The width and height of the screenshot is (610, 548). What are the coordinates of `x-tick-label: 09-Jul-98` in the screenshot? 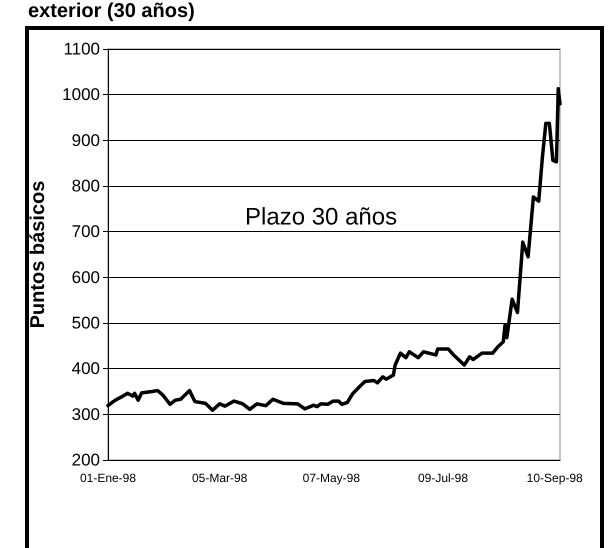 It's located at (443, 478).